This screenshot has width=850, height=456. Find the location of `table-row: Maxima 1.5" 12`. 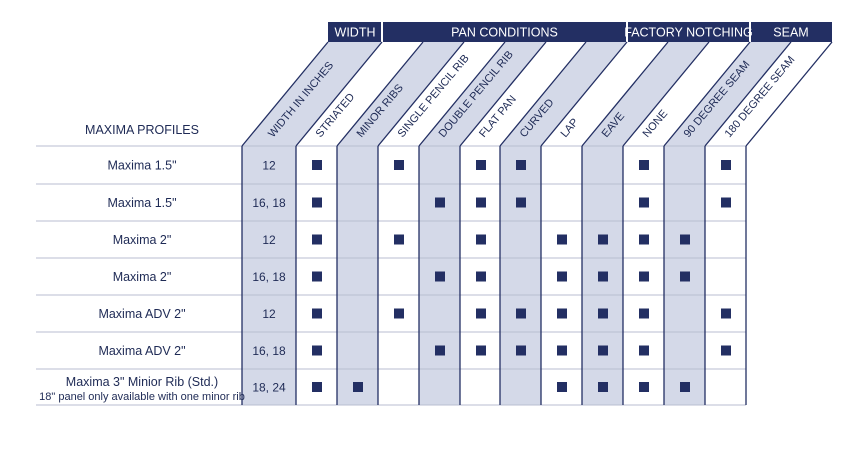

table-row: Maxima 1.5" 12 is located at coordinates (419, 166).